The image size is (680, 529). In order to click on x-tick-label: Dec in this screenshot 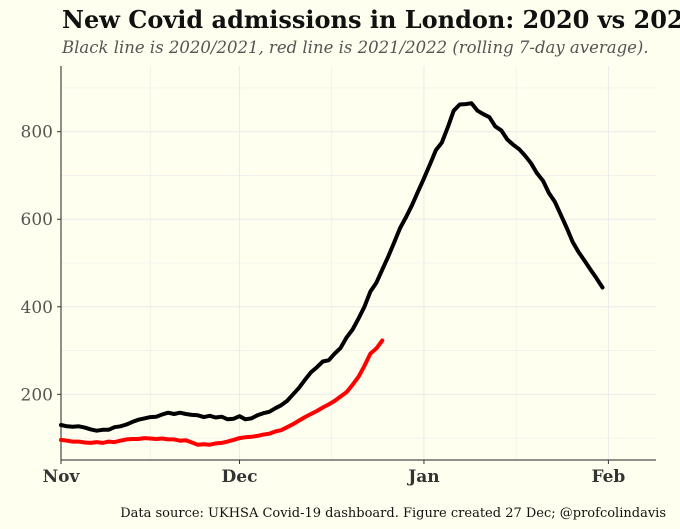, I will do `click(240, 477)`.